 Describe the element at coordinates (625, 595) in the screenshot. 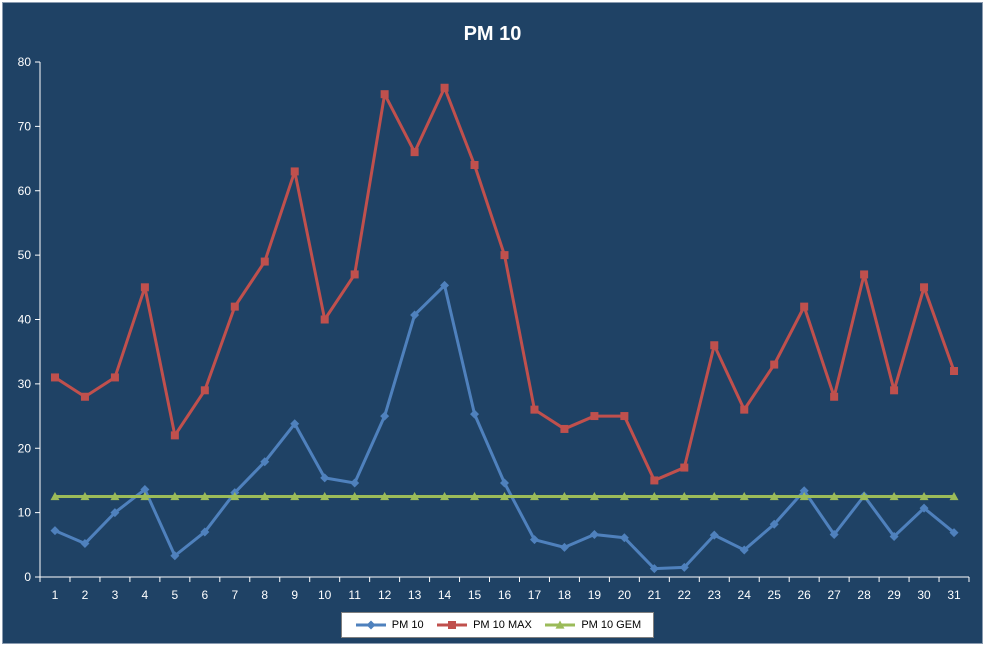

I see `x-tick-label: 20` at that location.